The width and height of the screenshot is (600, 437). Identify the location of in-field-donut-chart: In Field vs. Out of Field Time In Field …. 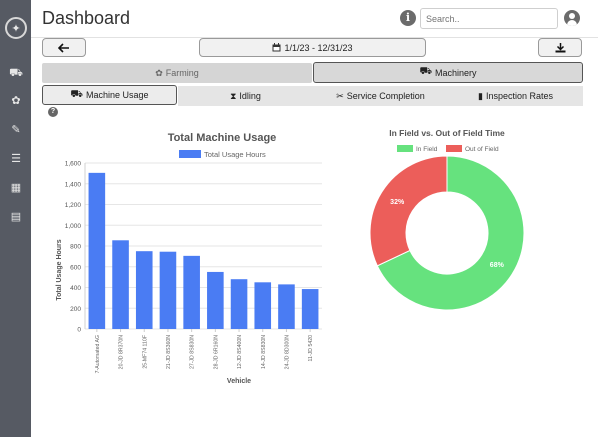
(447, 219).